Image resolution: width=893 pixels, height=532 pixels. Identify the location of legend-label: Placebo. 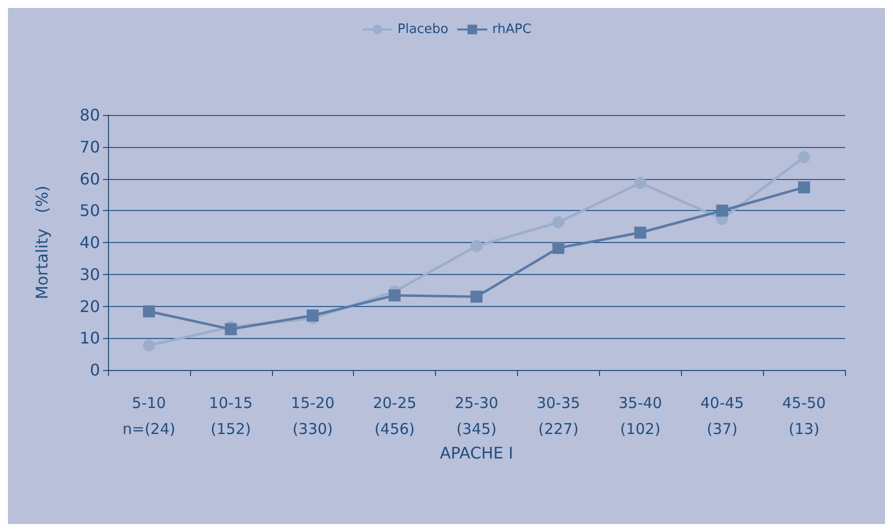
(423, 29).